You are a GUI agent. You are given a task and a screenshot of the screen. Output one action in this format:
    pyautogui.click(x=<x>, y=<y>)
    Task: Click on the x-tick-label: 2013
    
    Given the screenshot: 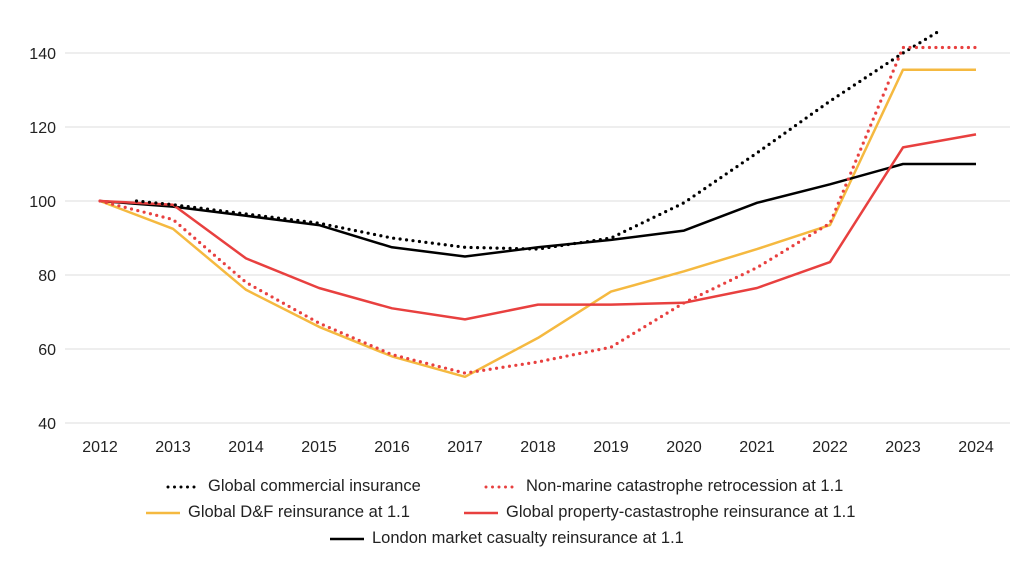 What is the action you would take?
    pyautogui.click(x=173, y=447)
    